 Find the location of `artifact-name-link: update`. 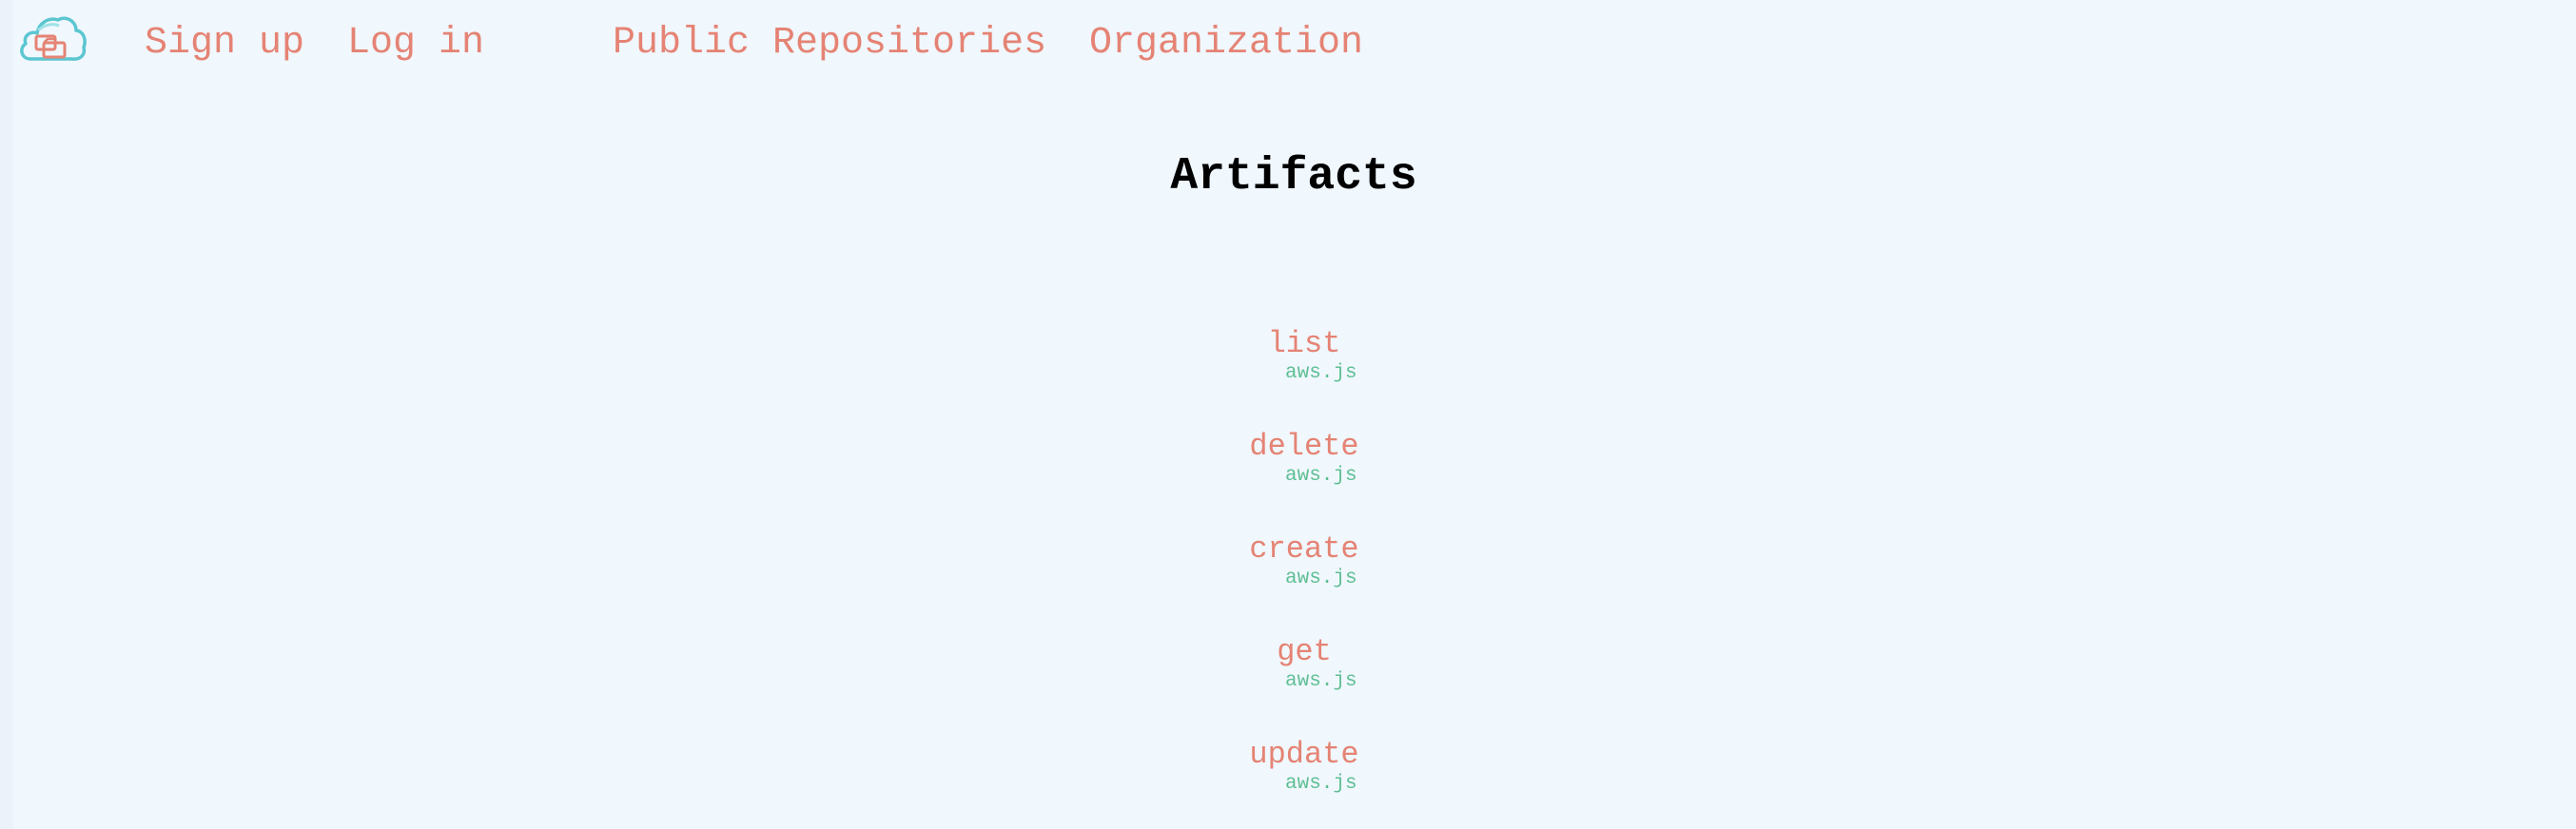

artifact-name-link: update is located at coordinates (1304, 754).